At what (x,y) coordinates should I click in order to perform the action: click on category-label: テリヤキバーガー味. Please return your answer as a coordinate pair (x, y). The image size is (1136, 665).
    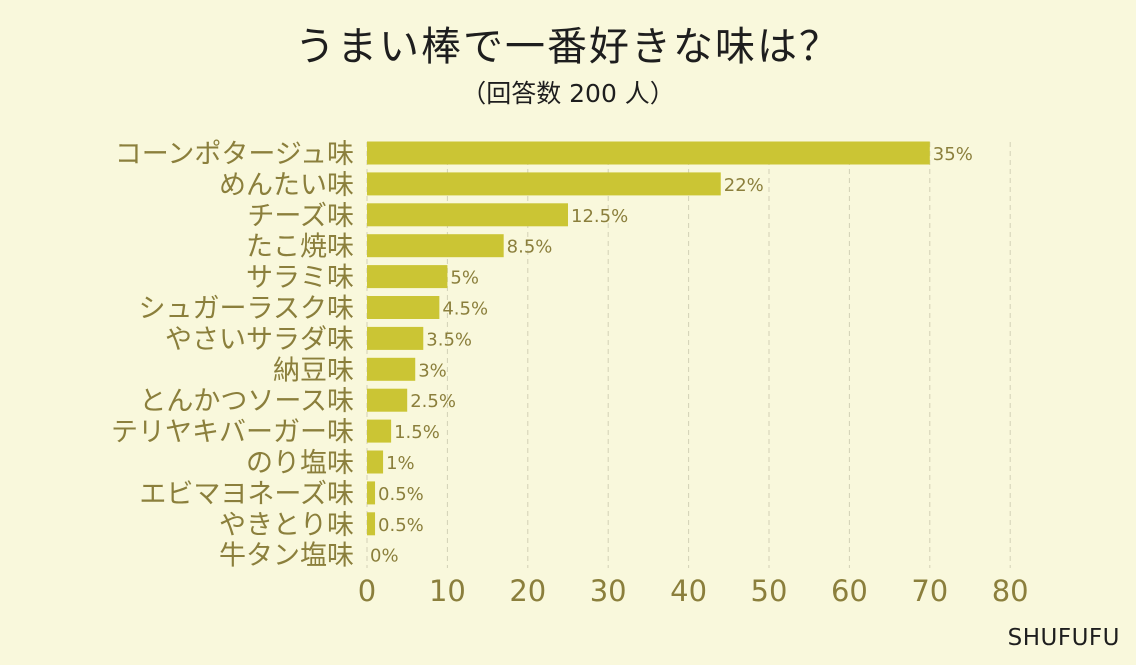
    Looking at the image, I should click on (232, 432).